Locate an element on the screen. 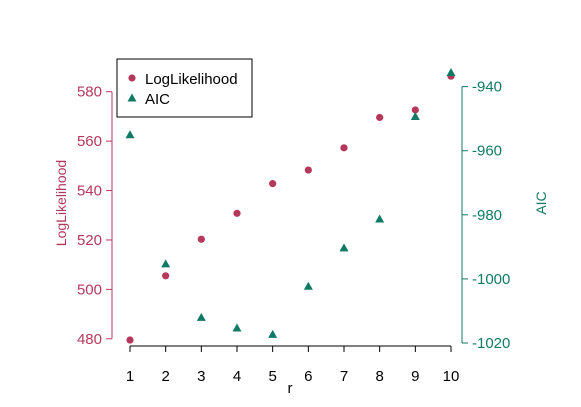  right-tick-label: -960 is located at coordinates (487, 151).